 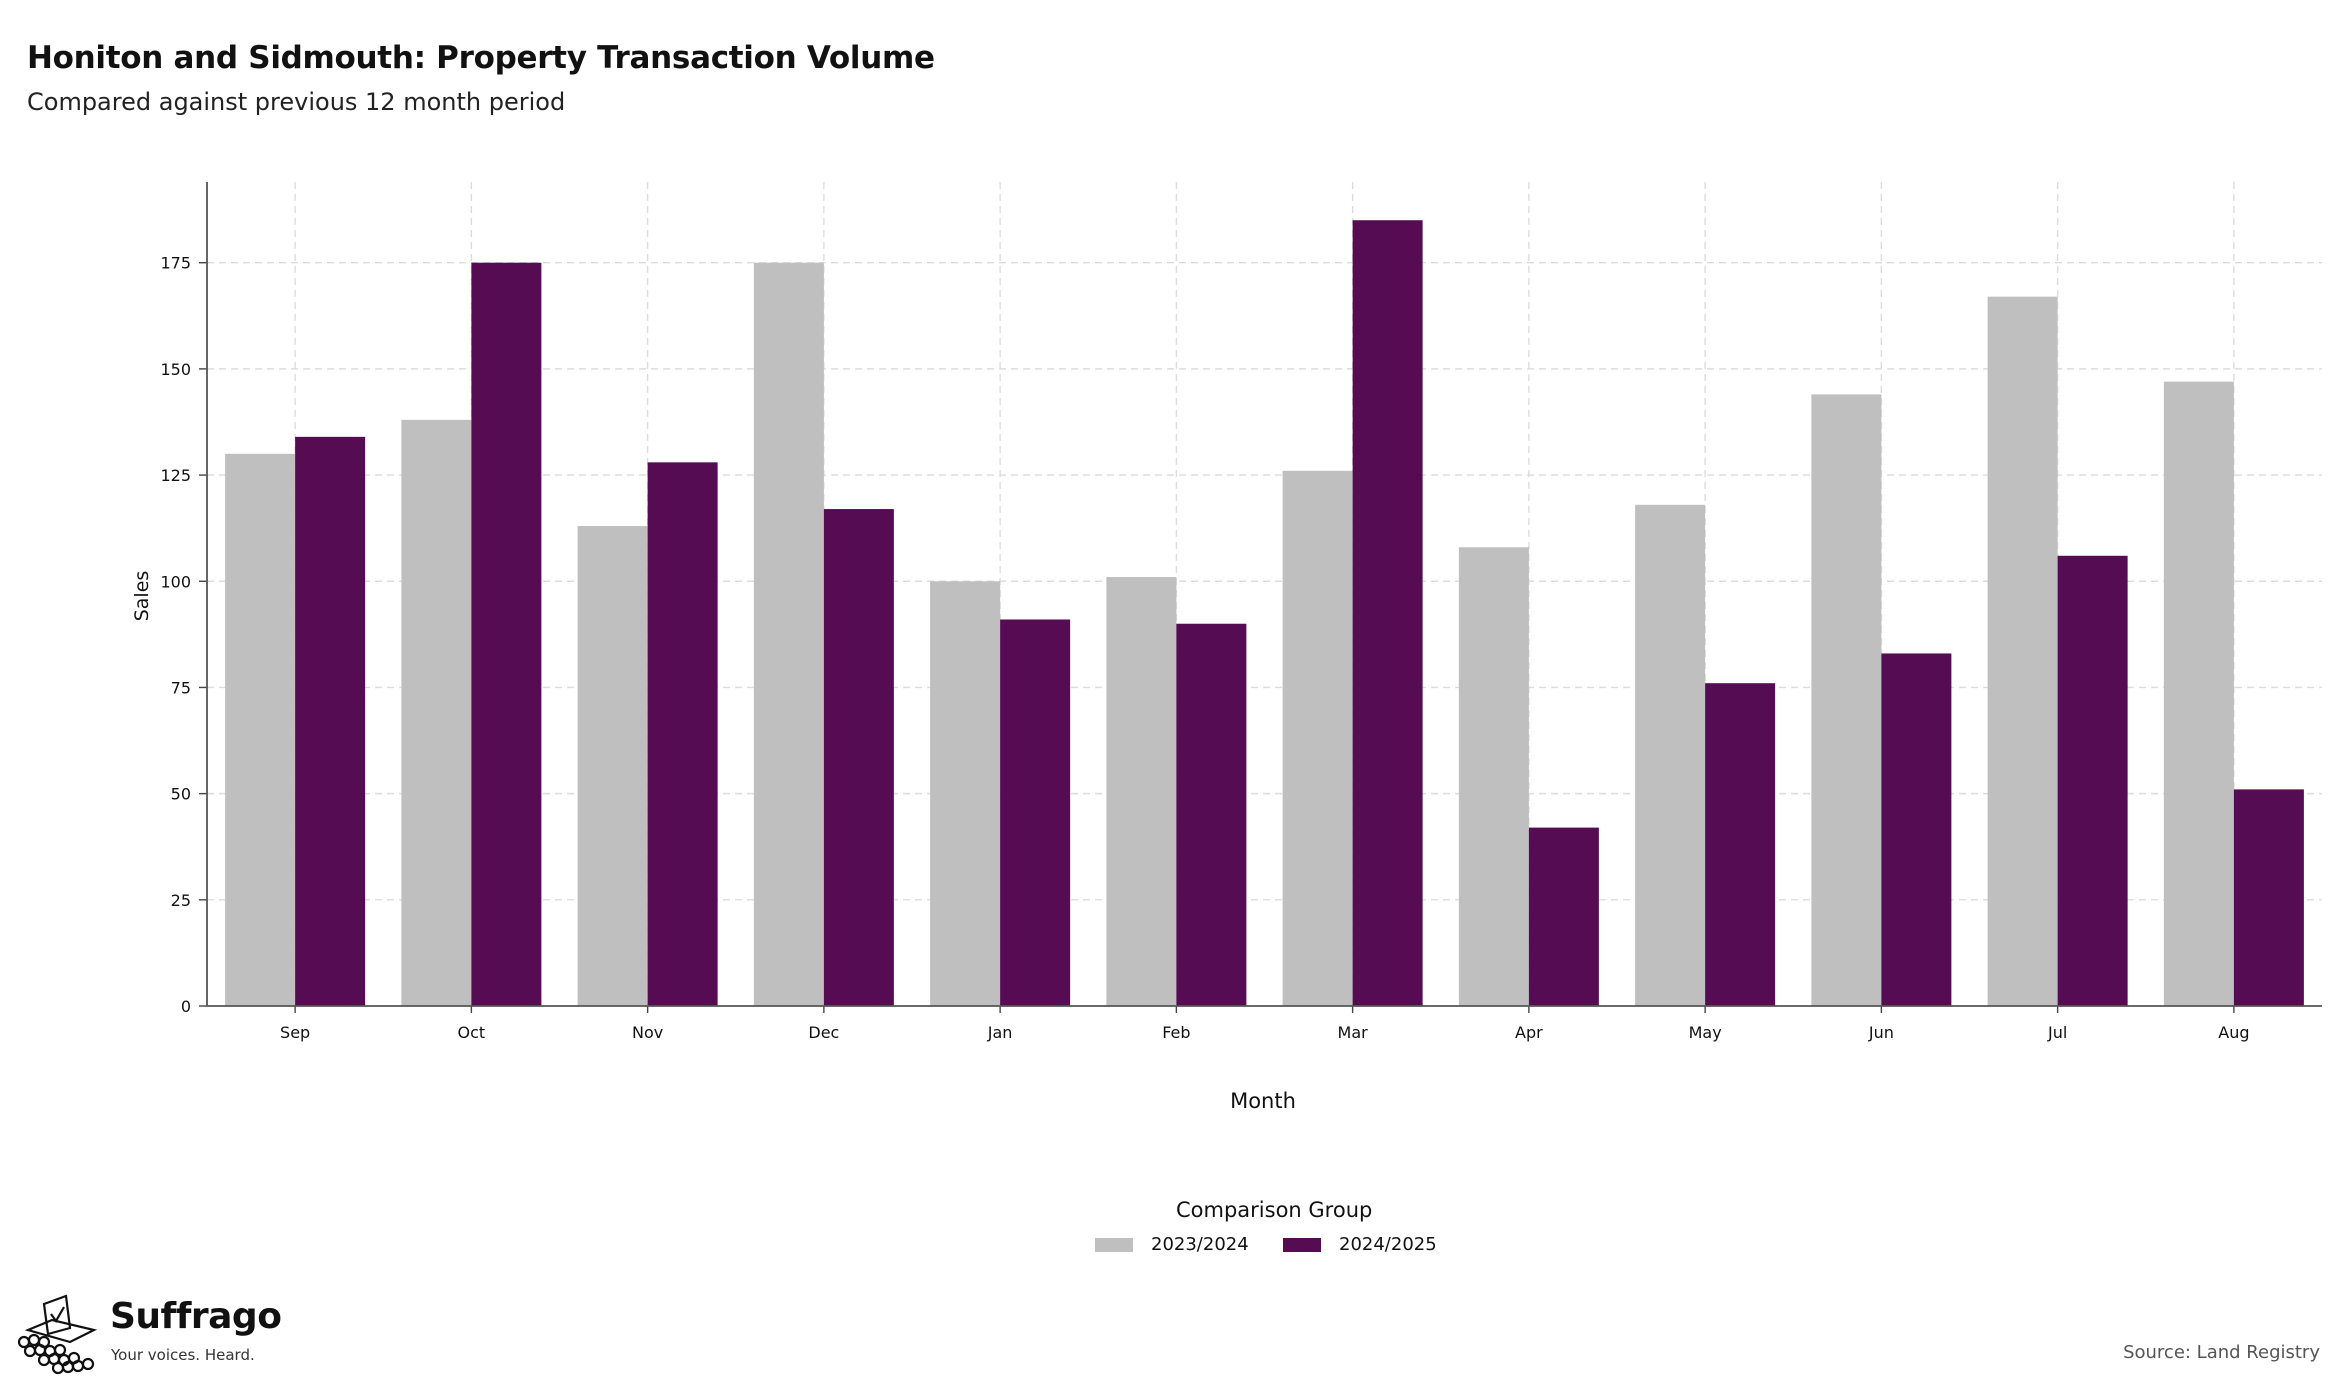 What do you see at coordinates (2198, 693) in the screenshot?
I see `bar-2023-2024-aug` at bounding box center [2198, 693].